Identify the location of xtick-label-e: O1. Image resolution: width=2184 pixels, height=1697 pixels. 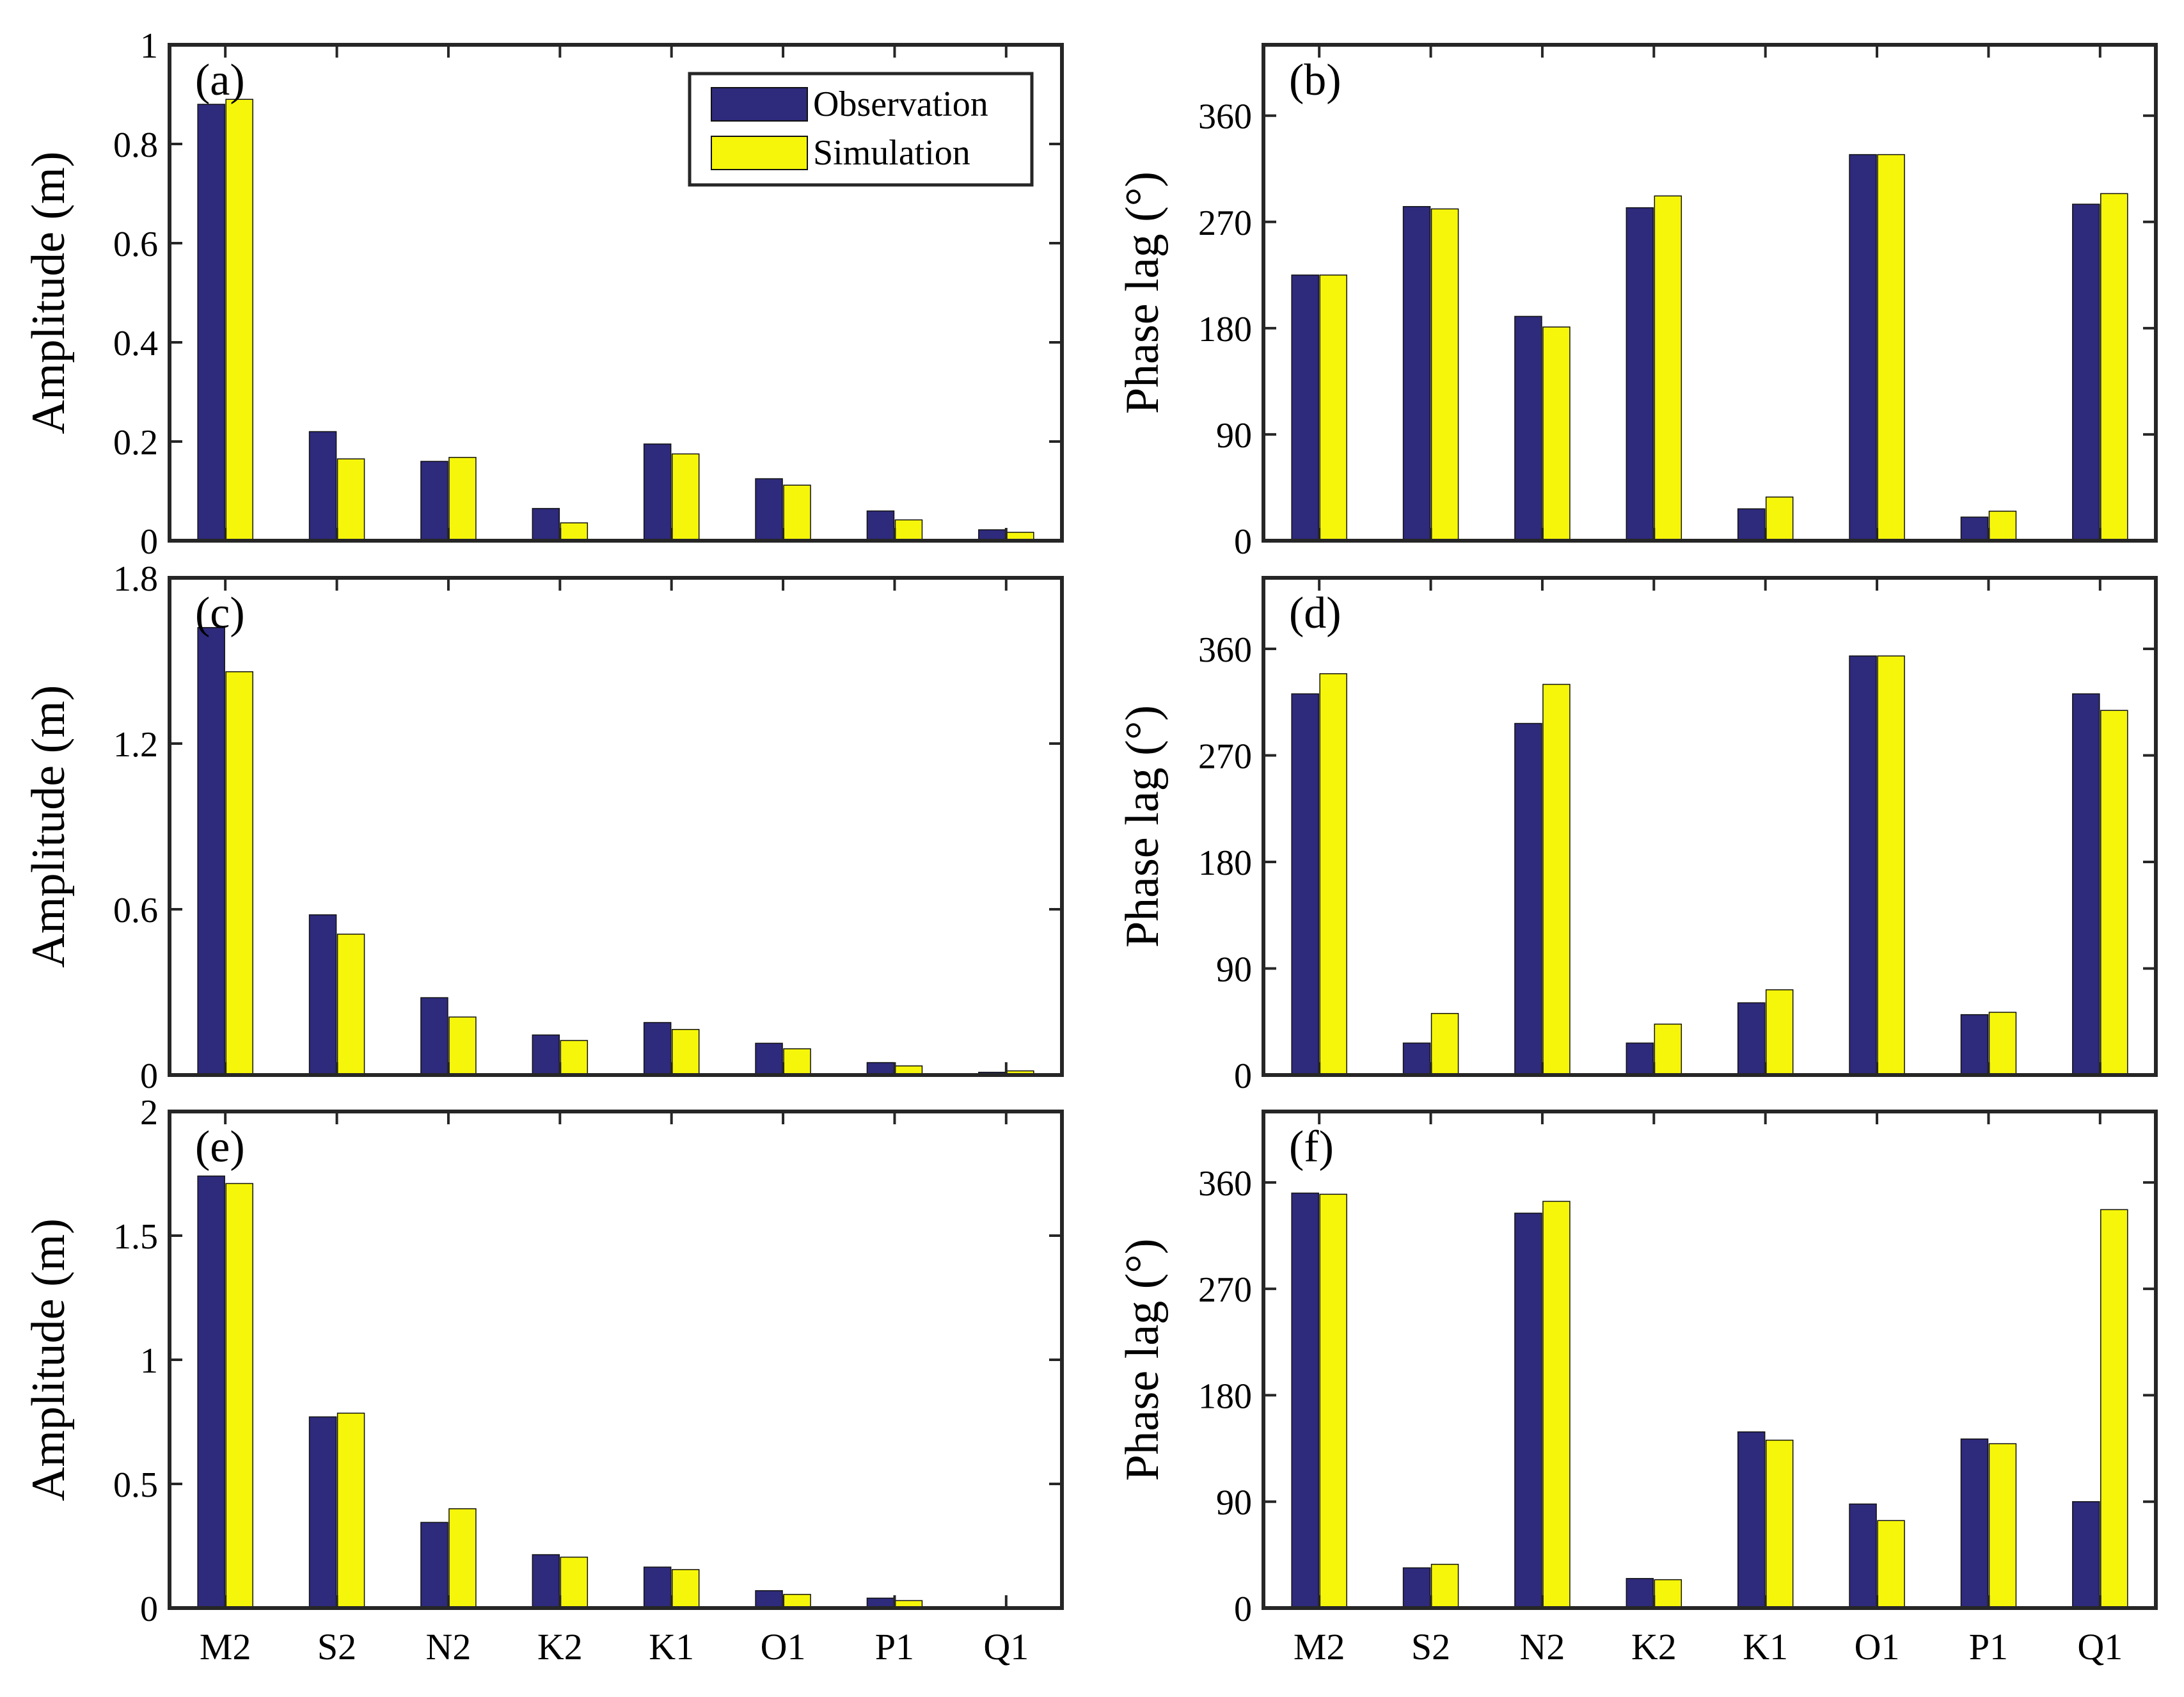
(783, 1647).